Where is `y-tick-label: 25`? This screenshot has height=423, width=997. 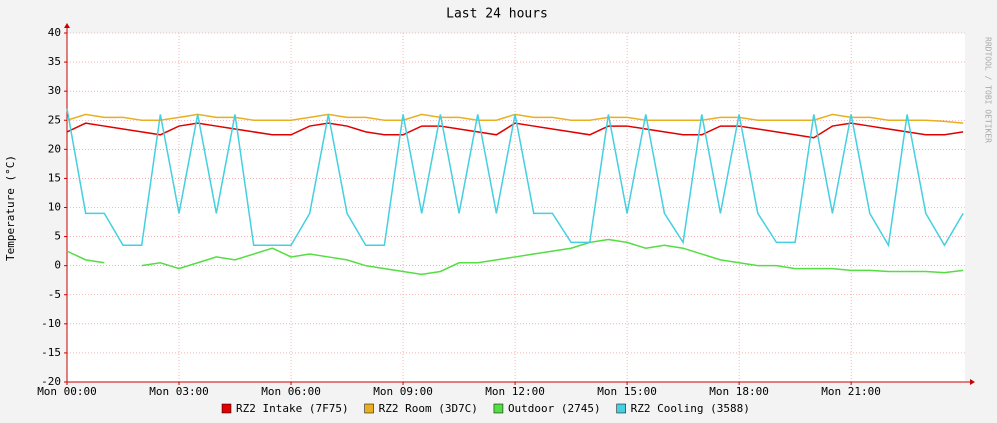 y-tick-label: 25 is located at coordinates (54, 119).